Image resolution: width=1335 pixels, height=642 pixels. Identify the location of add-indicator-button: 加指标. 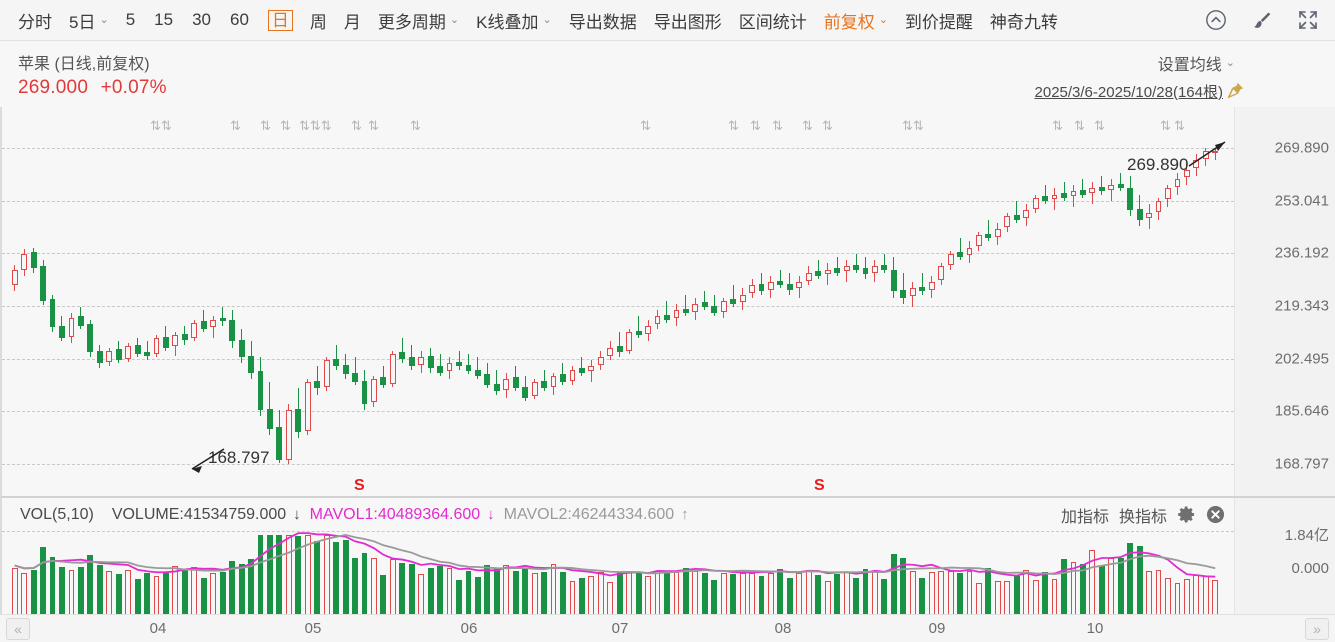
(1084, 517).